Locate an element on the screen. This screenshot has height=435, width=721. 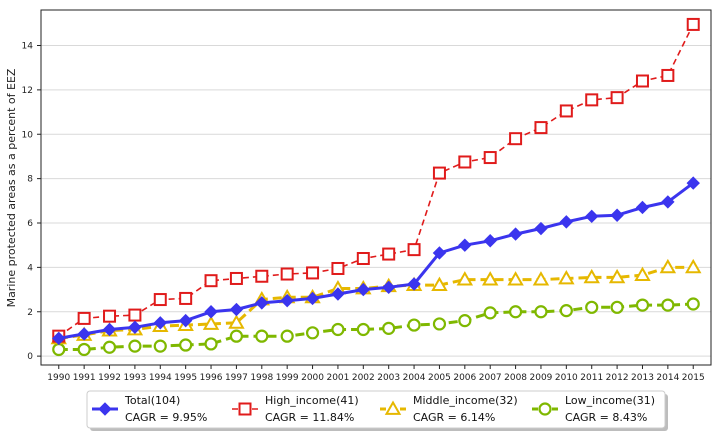
x-tick-label: 2011 is located at coordinates (591, 378).